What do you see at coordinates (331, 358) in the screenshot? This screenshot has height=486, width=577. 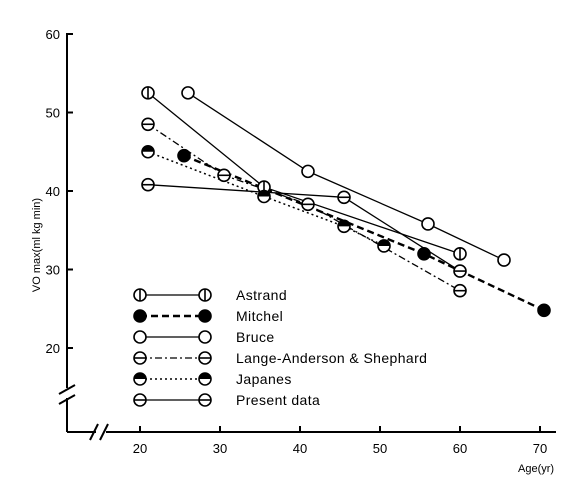 I see `legend-label: Lange-Anderson & Shephard` at bounding box center [331, 358].